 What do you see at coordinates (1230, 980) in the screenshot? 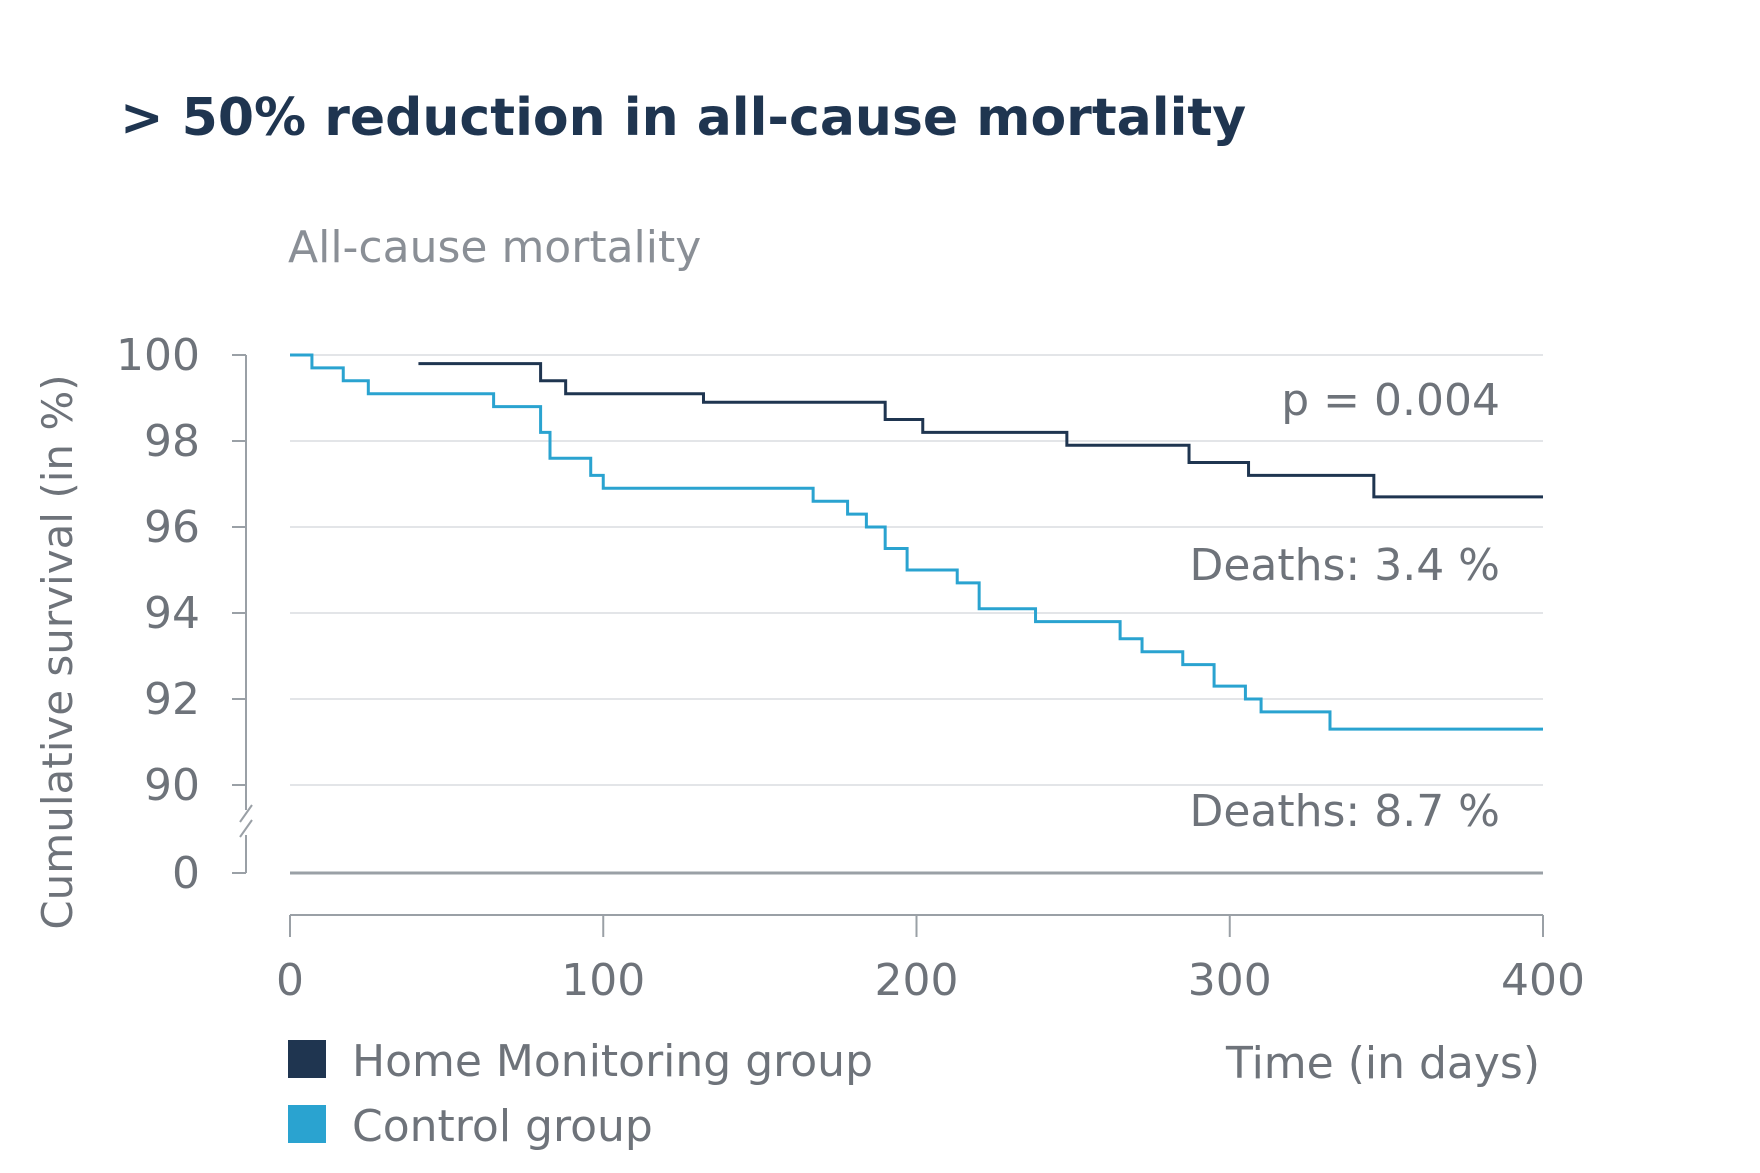
I see `x-tick-label-300: 300` at bounding box center [1230, 980].